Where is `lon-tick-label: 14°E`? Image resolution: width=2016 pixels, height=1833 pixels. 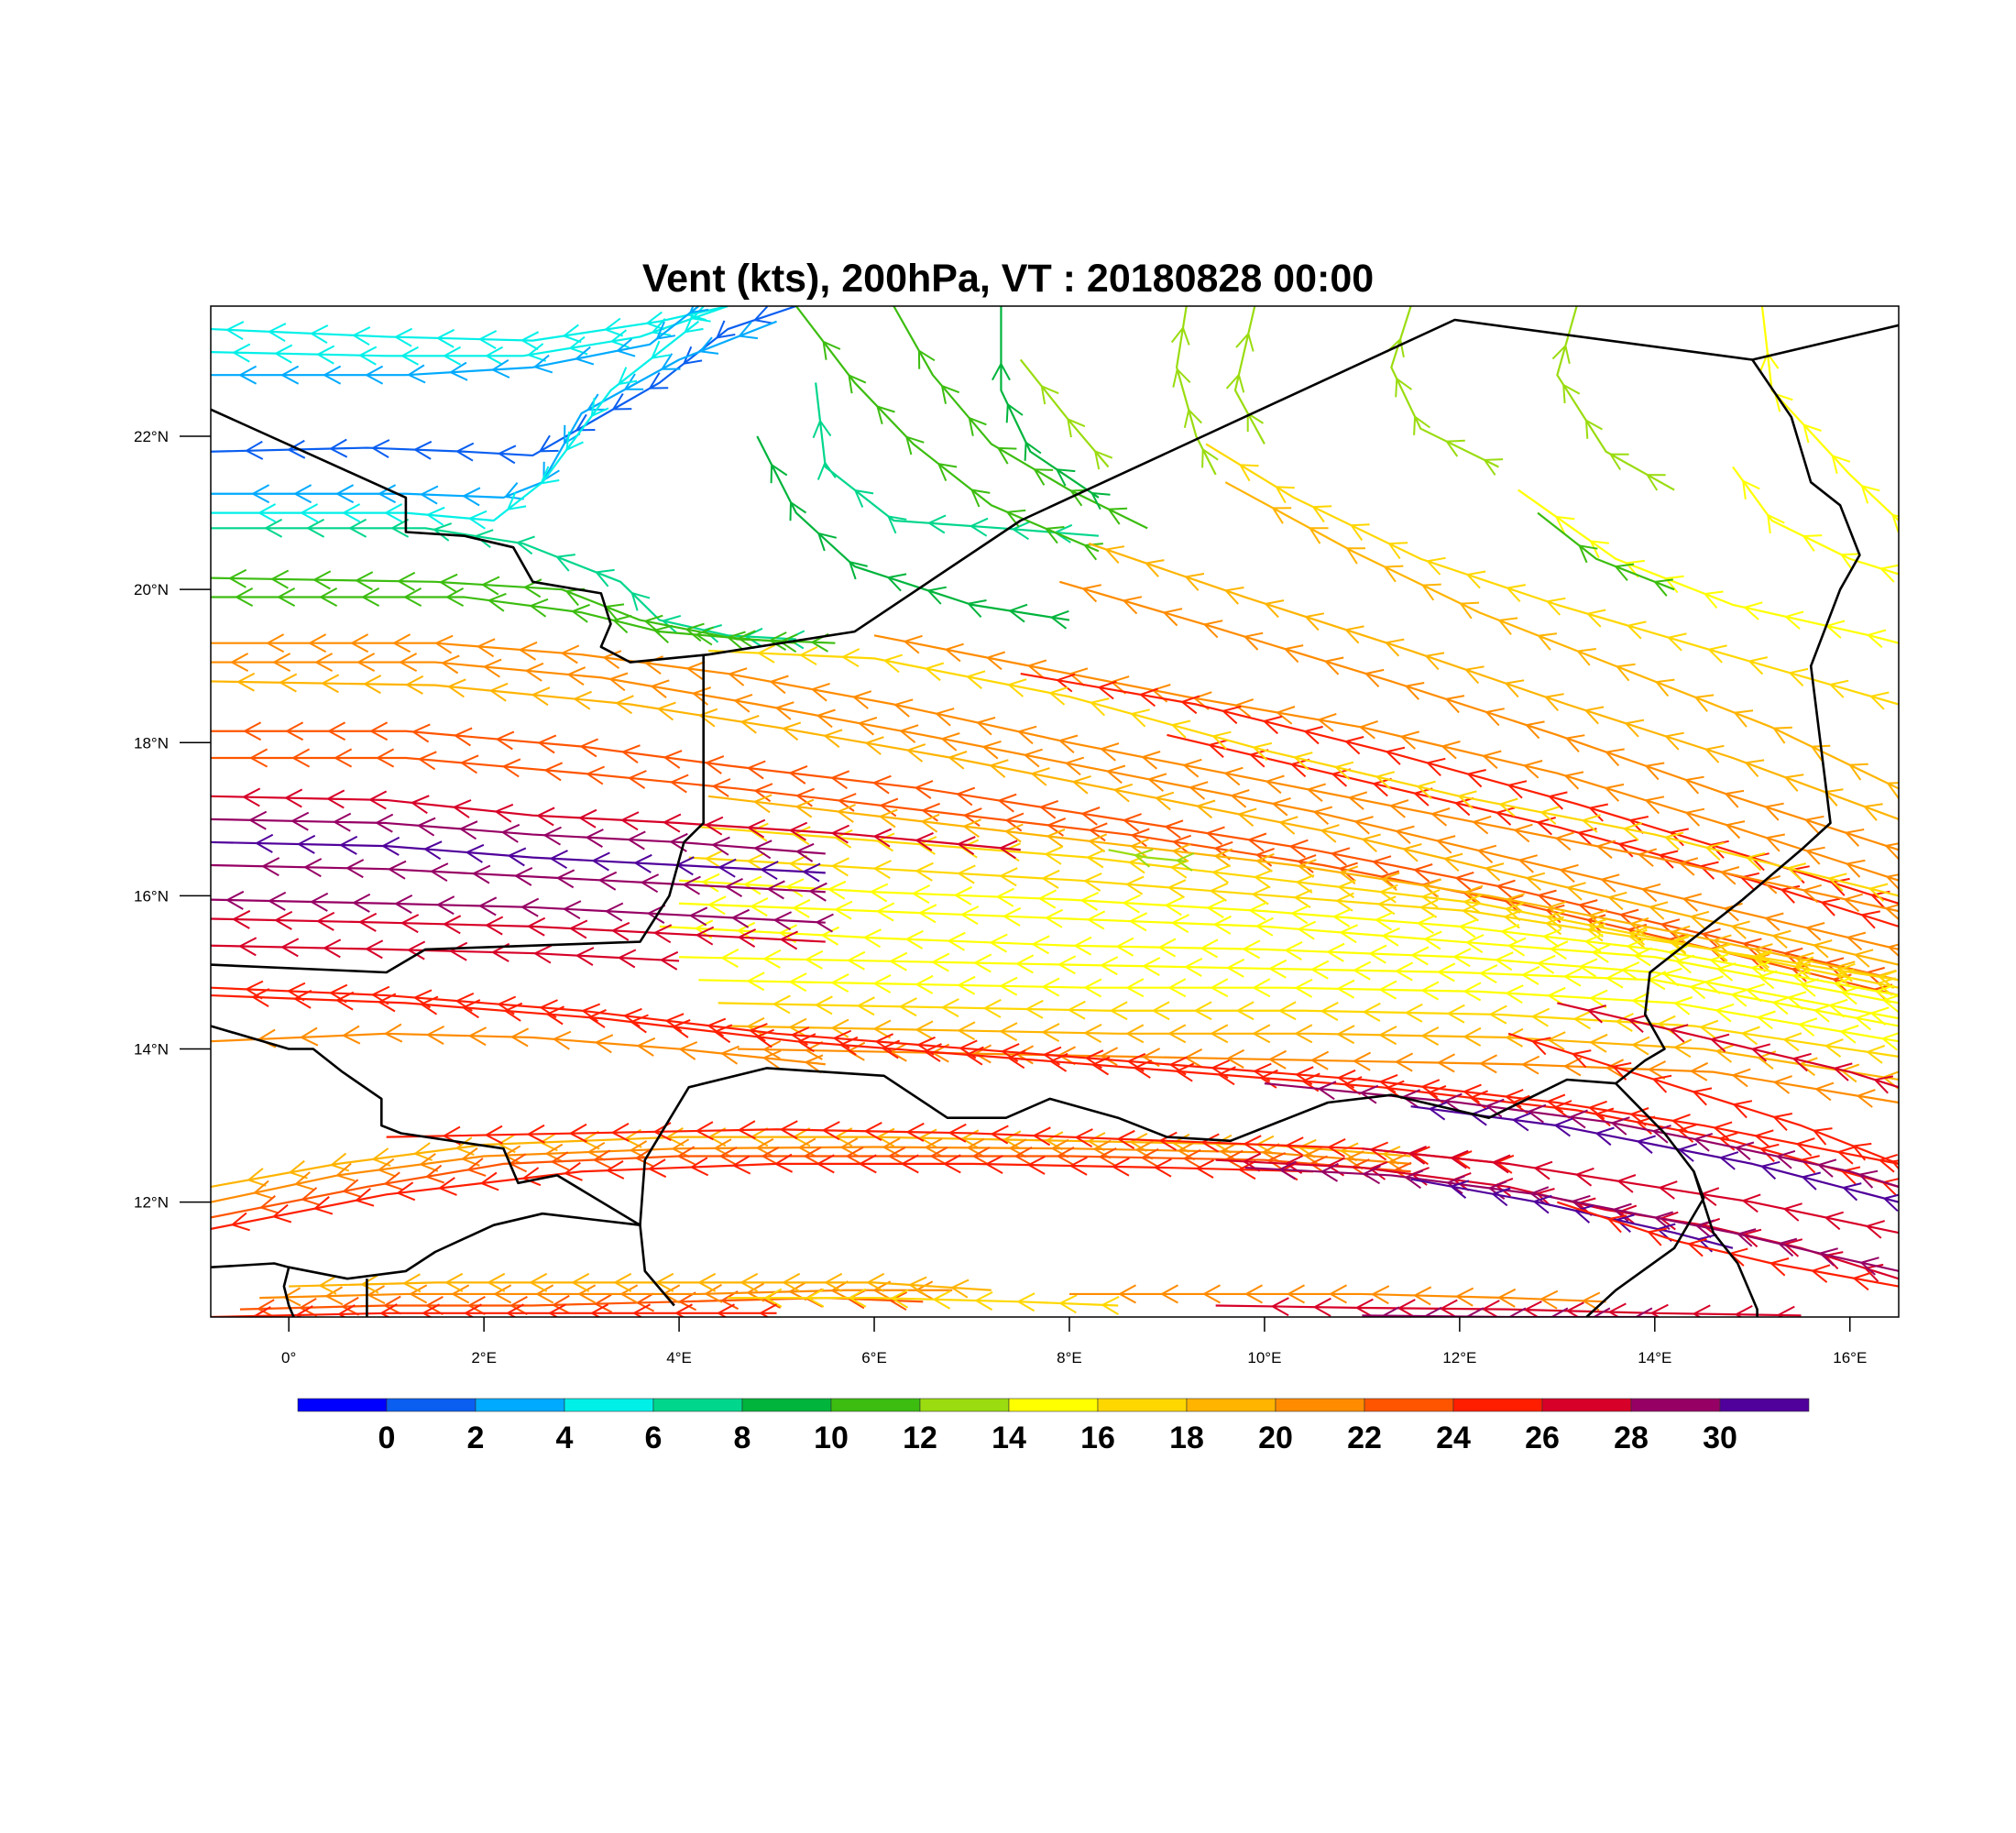
lon-tick-label: 14°E is located at coordinates (1654, 1358).